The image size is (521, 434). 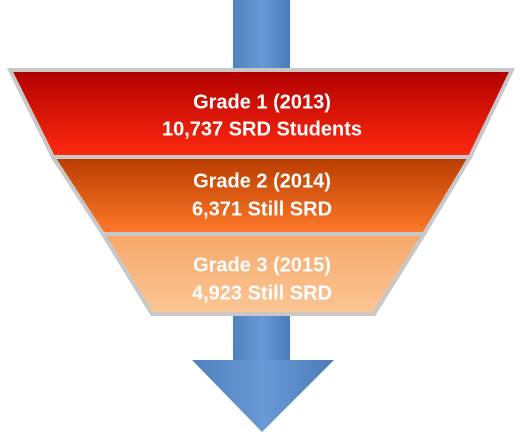 What do you see at coordinates (262, 209) in the screenshot?
I see `level-subtitle: 6,371 Still SRD` at bounding box center [262, 209].